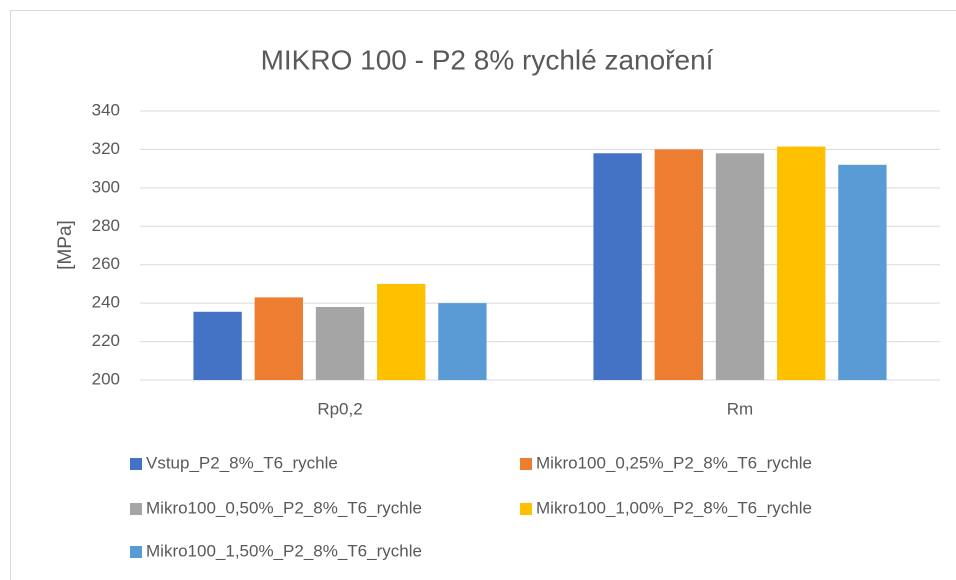  What do you see at coordinates (106, 225) in the screenshot?
I see `y-tick-label: 280` at bounding box center [106, 225].